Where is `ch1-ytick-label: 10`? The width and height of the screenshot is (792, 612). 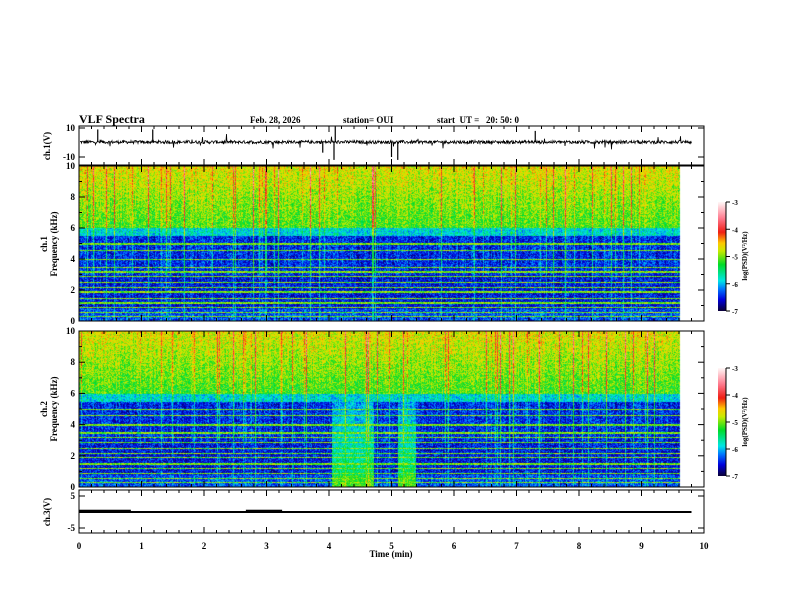 ch1-ytick-label: 10 is located at coordinates (71, 128).